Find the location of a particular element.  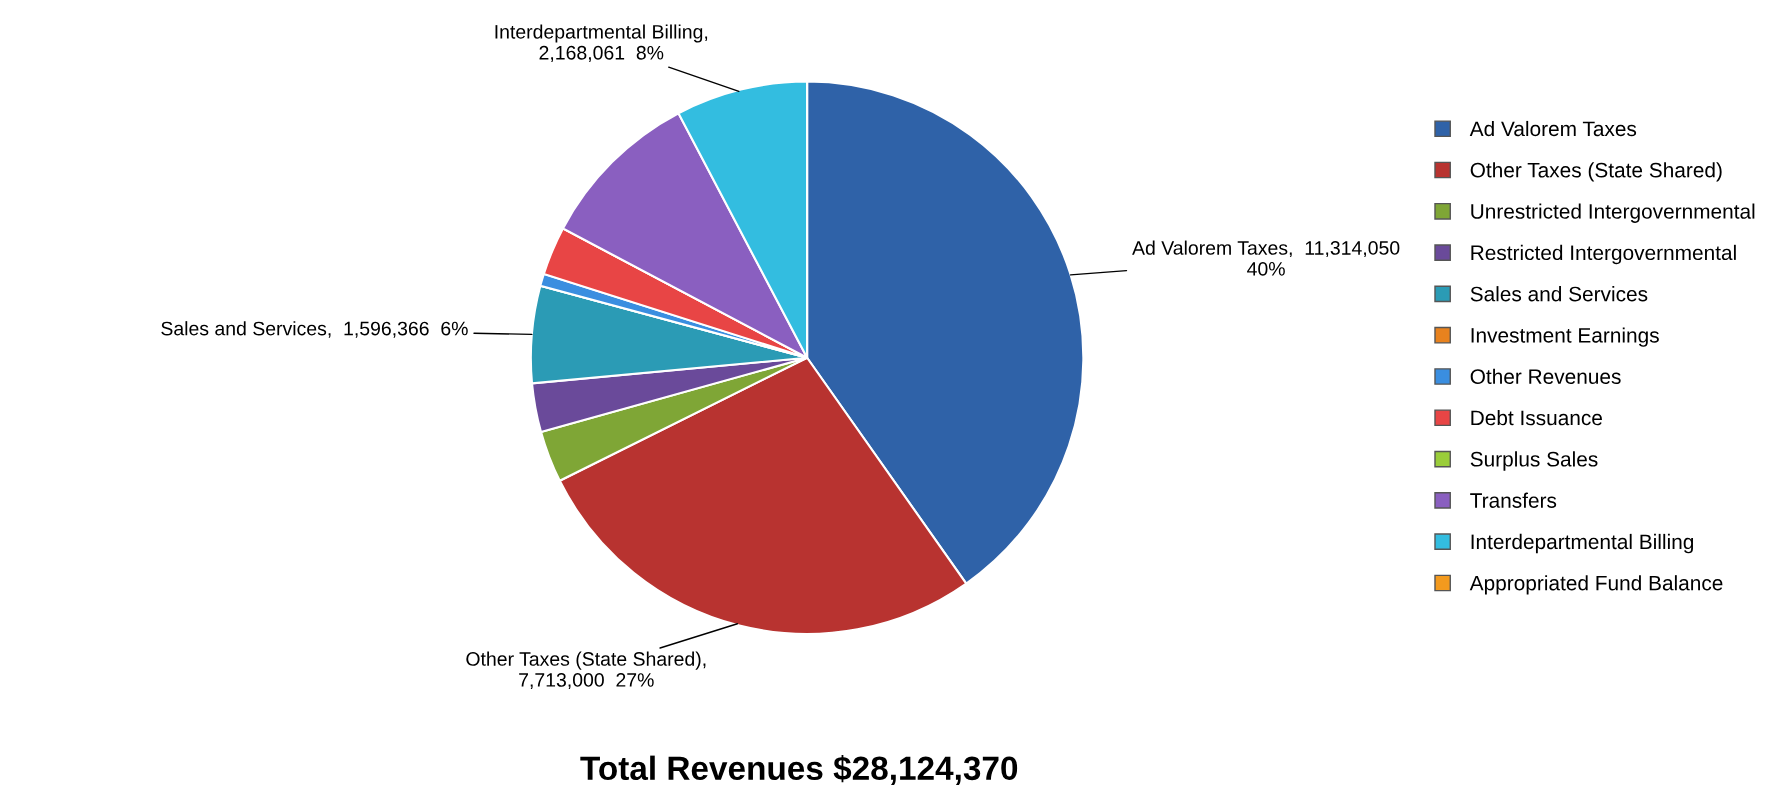

legend-label: Restricted Intergovernmental is located at coordinates (1603, 254).